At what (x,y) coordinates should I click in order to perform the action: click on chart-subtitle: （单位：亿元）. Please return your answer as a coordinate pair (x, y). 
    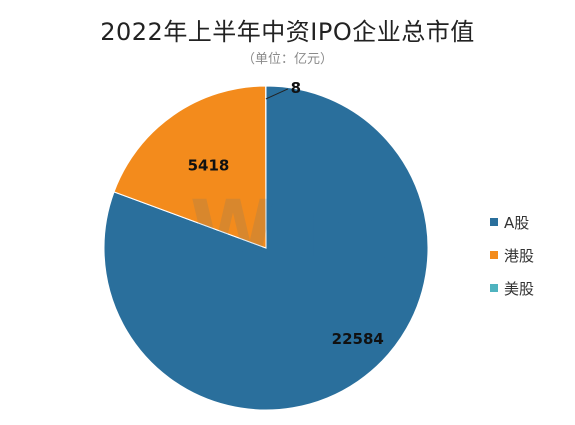
    Looking at the image, I should click on (287, 59).